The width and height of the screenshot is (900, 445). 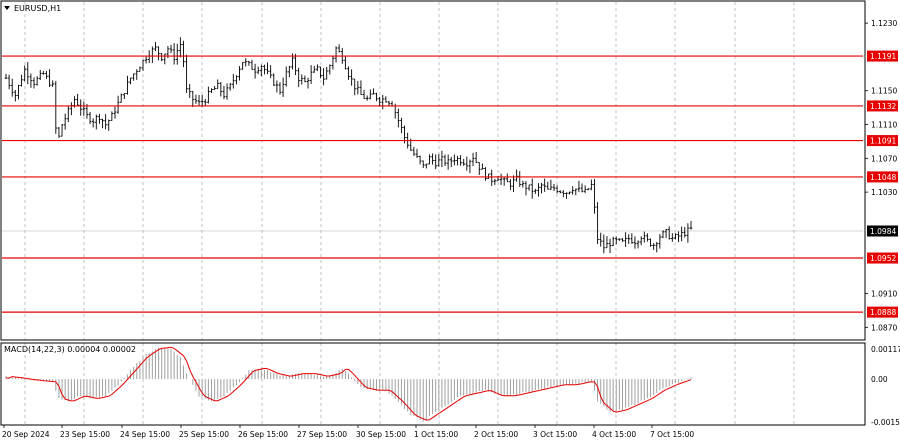 What do you see at coordinates (884, 192) in the screenshot?
I see `y-tick-label: 1.1030` at bounding box center [884, 192].